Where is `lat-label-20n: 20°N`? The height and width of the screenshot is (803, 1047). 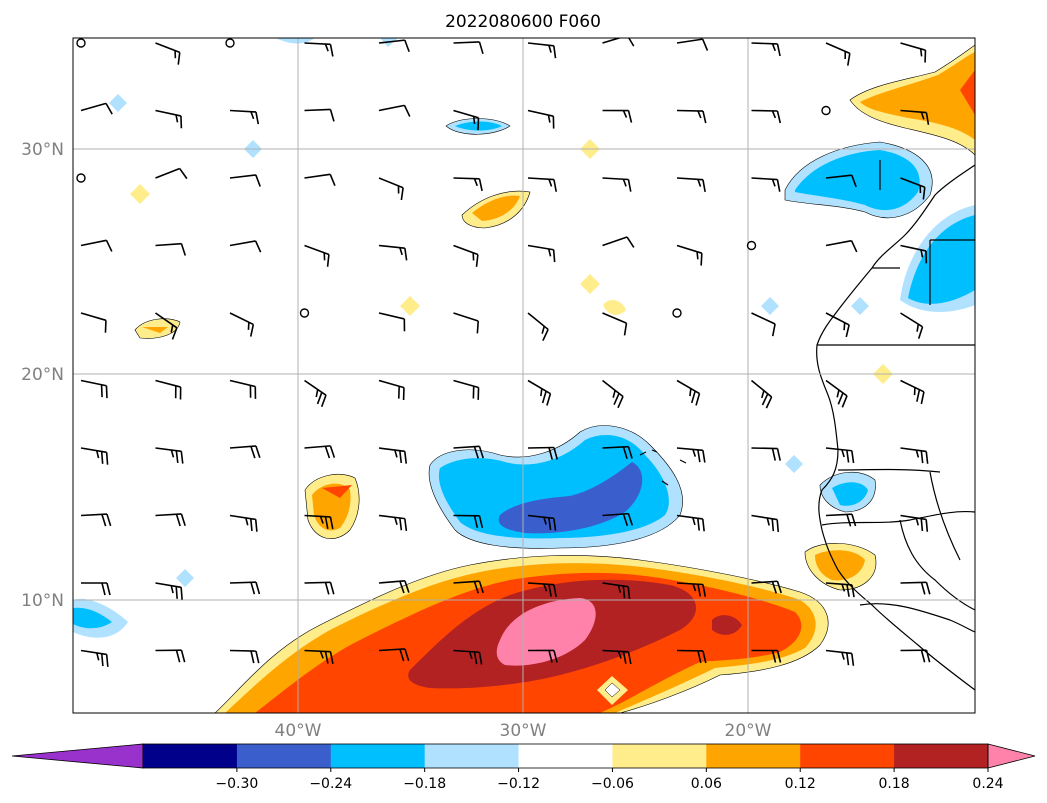 lat-label-20n: 20°N is located at coordinates (42, 375).